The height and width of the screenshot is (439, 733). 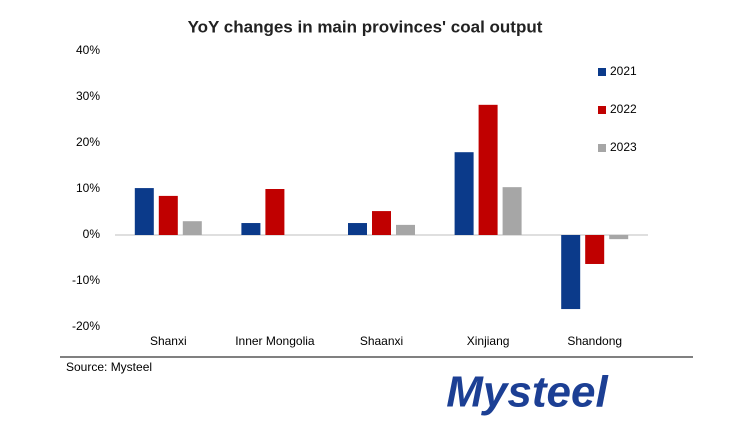 I want to click on x-tick-label: Inner Mongolia, so click(x=275, y=341).